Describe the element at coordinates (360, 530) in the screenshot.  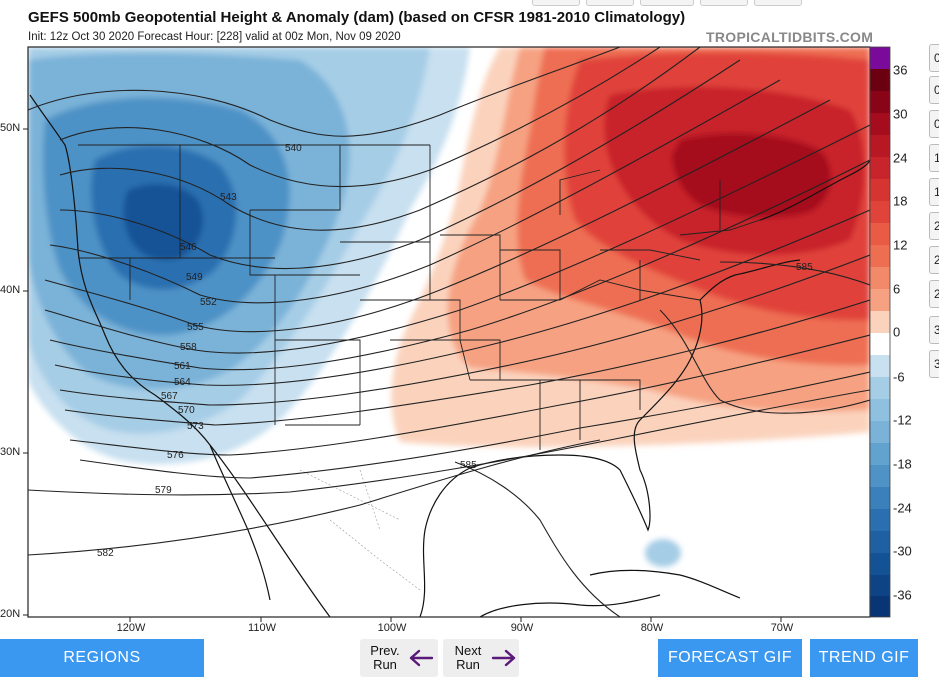
I see `mexico-borders` at that location.